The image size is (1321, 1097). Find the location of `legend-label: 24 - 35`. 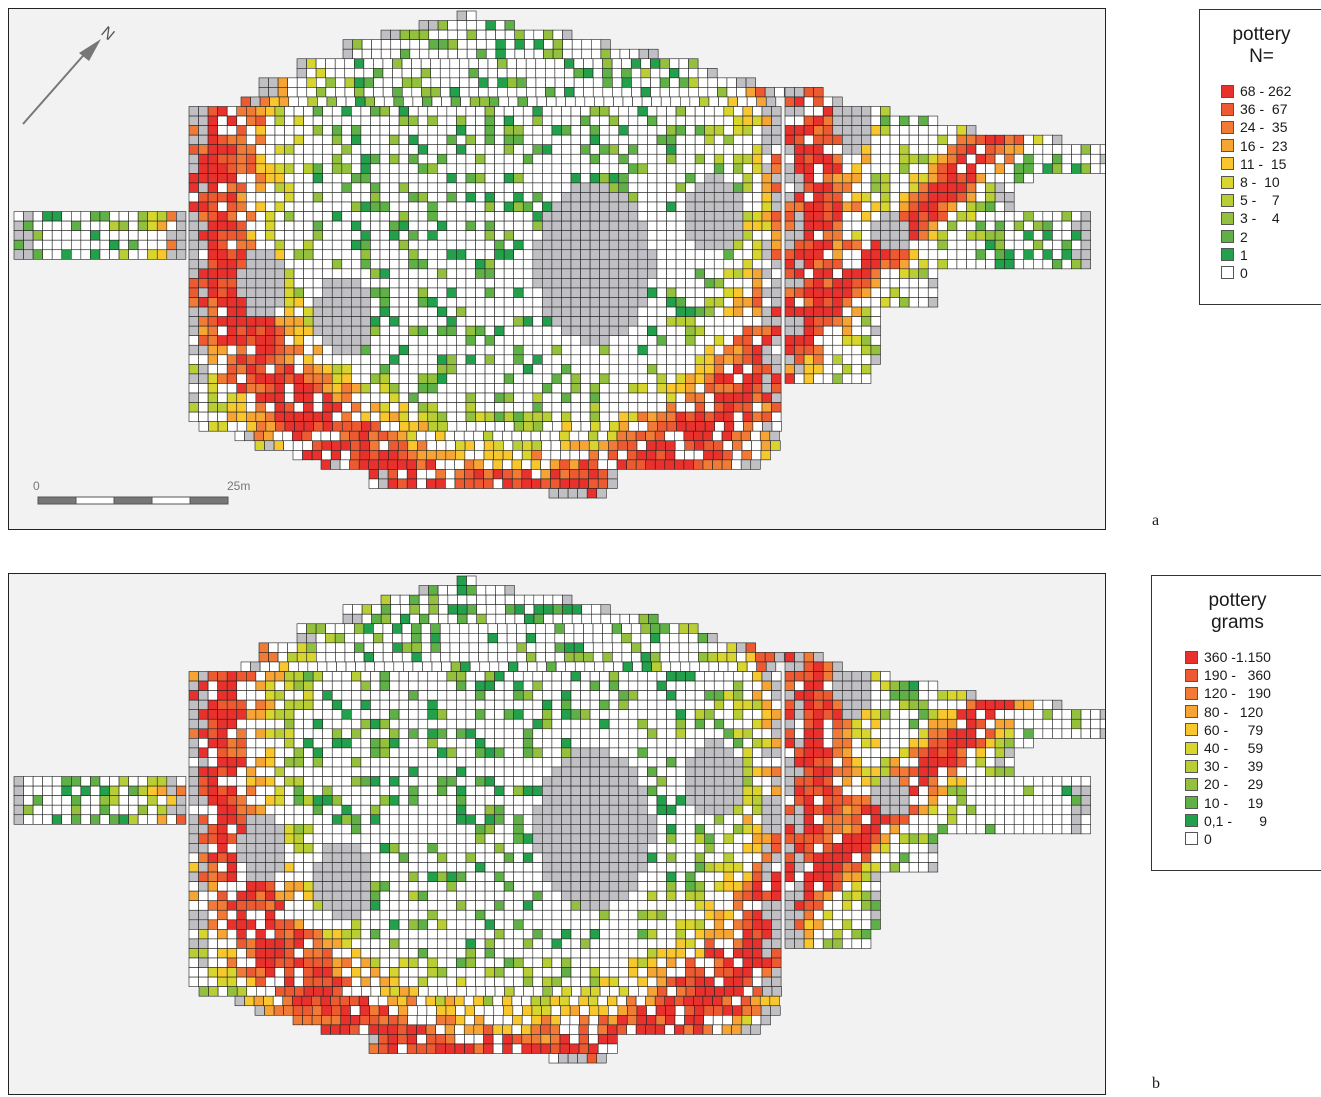

legend-label: 24 - 35 is located at coordinates (1264, 127).